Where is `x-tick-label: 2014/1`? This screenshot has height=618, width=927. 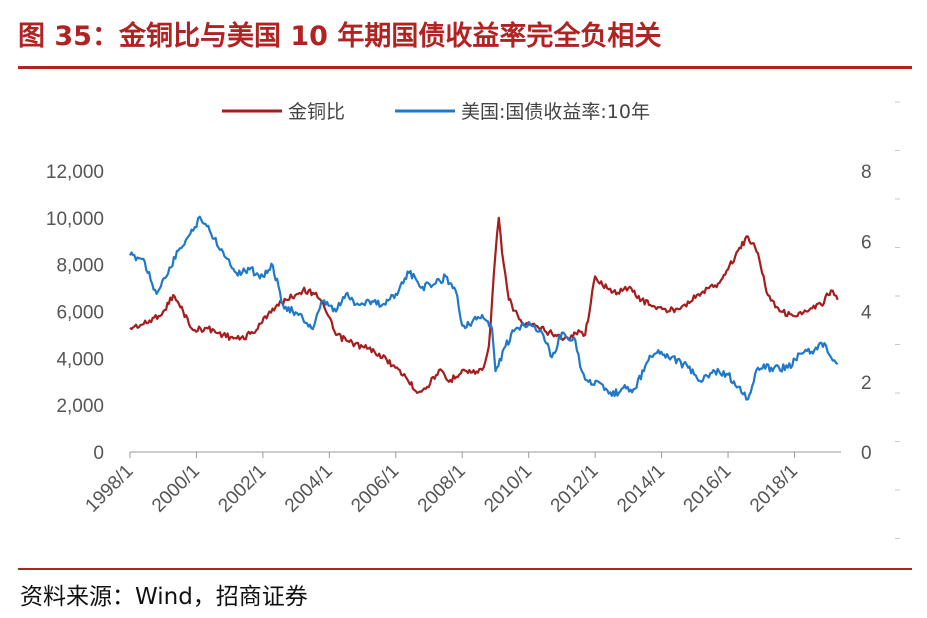 x-tick-label: 2014/1 is located at coordinates (641, 489).